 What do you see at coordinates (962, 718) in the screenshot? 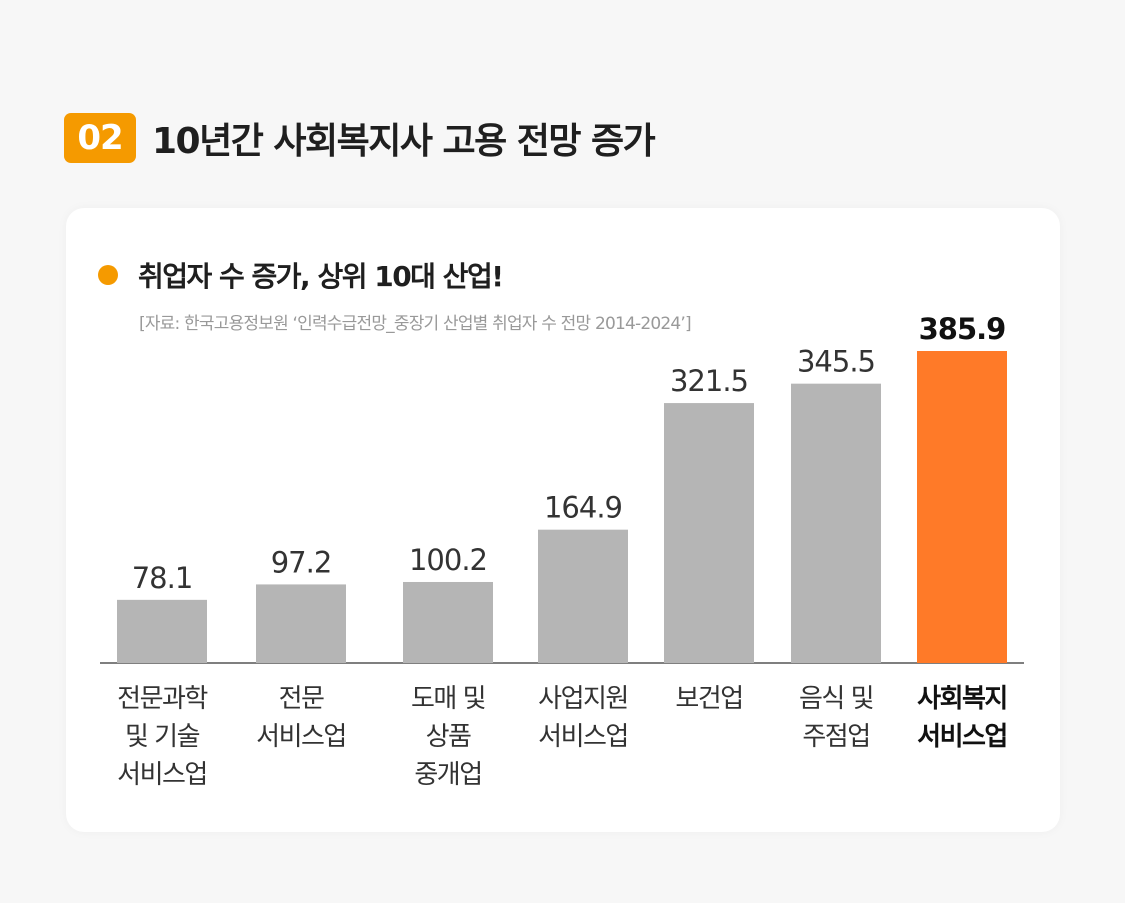
I see `x-tick-label-6: 사회복지 서비스업` at bounding box center [962, 718].